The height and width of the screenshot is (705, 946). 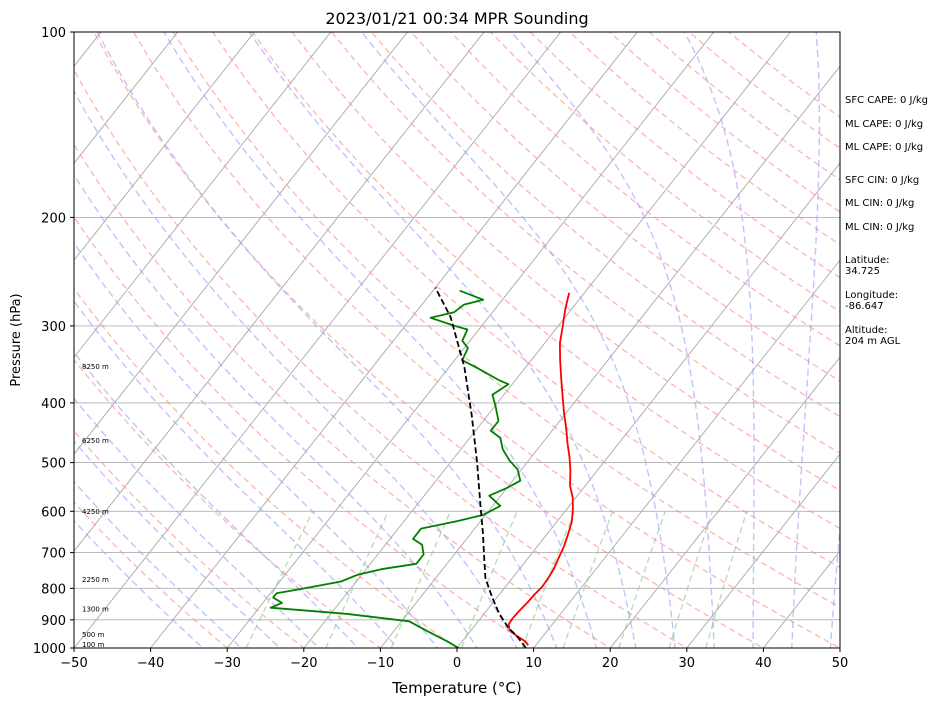 What do you see at coordinates (456, 18) in the screenshot?
I see `chart-title: 2023/01/21 00:34 MPR Sounding` at bounding box center [456, 18].